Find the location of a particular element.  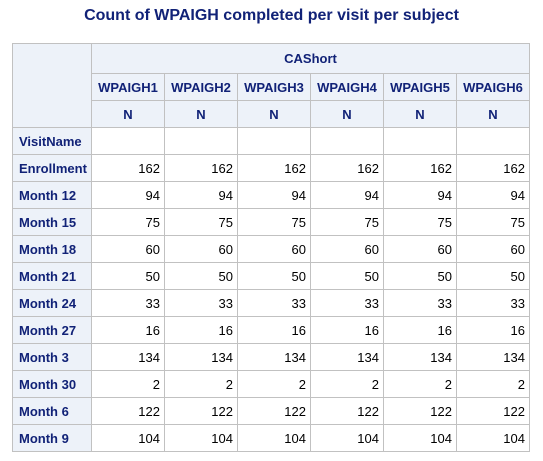

table-row: Month 27 16 16 16 16 16 16 is located at coordinates (271, 330).